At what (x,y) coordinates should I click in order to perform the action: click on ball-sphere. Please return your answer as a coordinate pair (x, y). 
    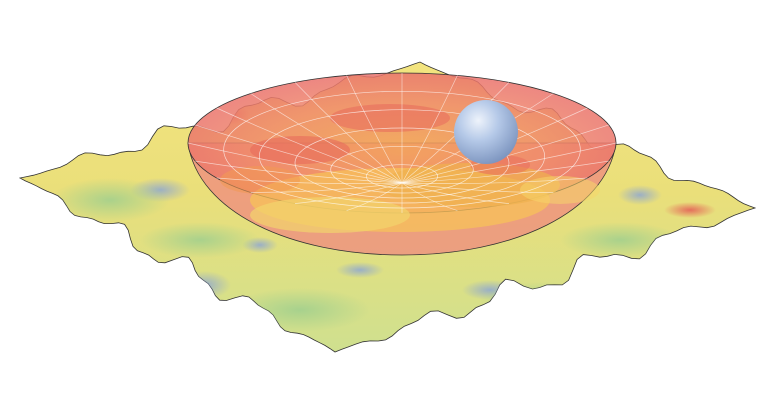
    Looking at the image, I should click on (486, 132).